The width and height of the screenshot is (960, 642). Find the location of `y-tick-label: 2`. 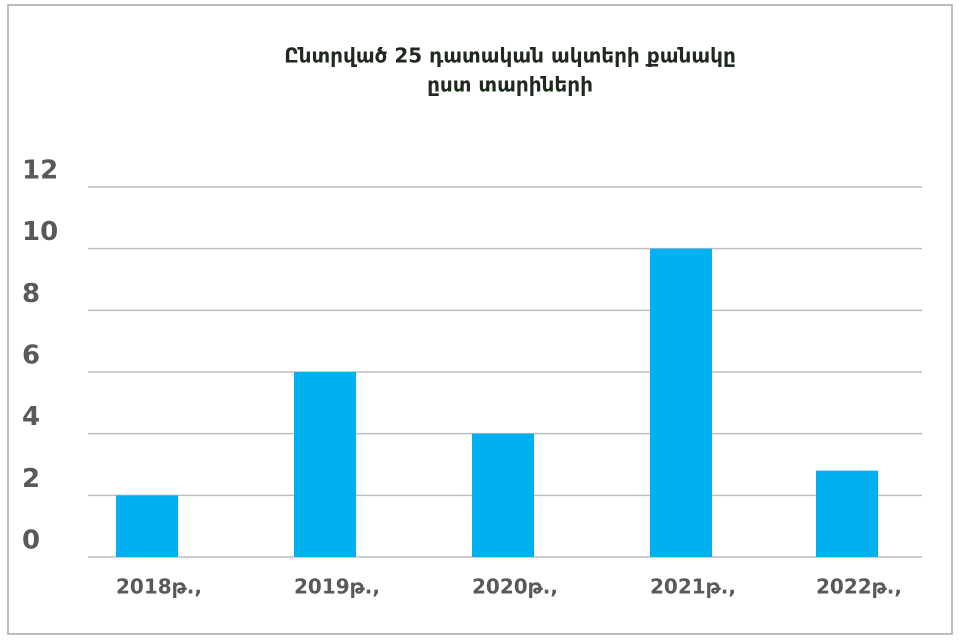

y-tick-label: 2 is located at coordinates (31, 479).